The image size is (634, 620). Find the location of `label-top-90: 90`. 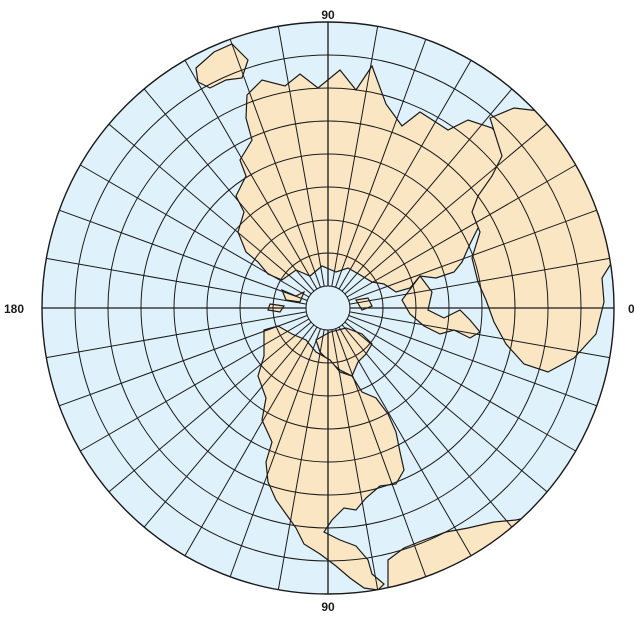

label-top-90: 90 is located at coordinates (328, 15).